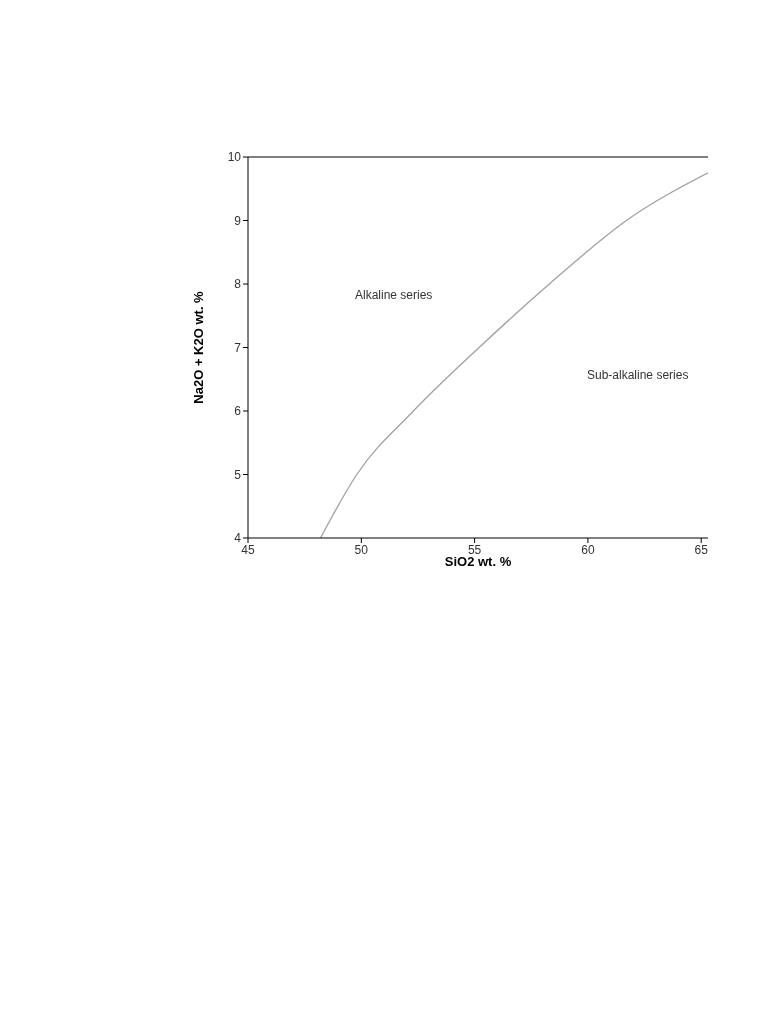  Describe the element at coordinates (474, 549) in the screenshot. I see `x-tick-label: 55` at that location.